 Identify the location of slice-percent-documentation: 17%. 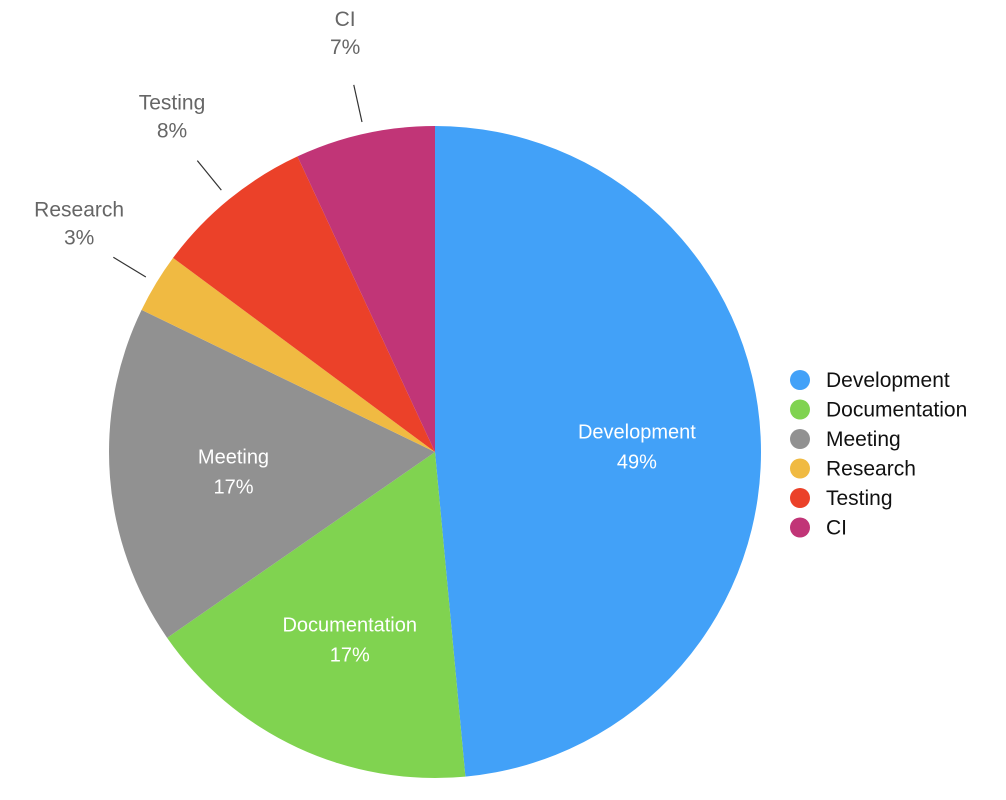
(350, 655).